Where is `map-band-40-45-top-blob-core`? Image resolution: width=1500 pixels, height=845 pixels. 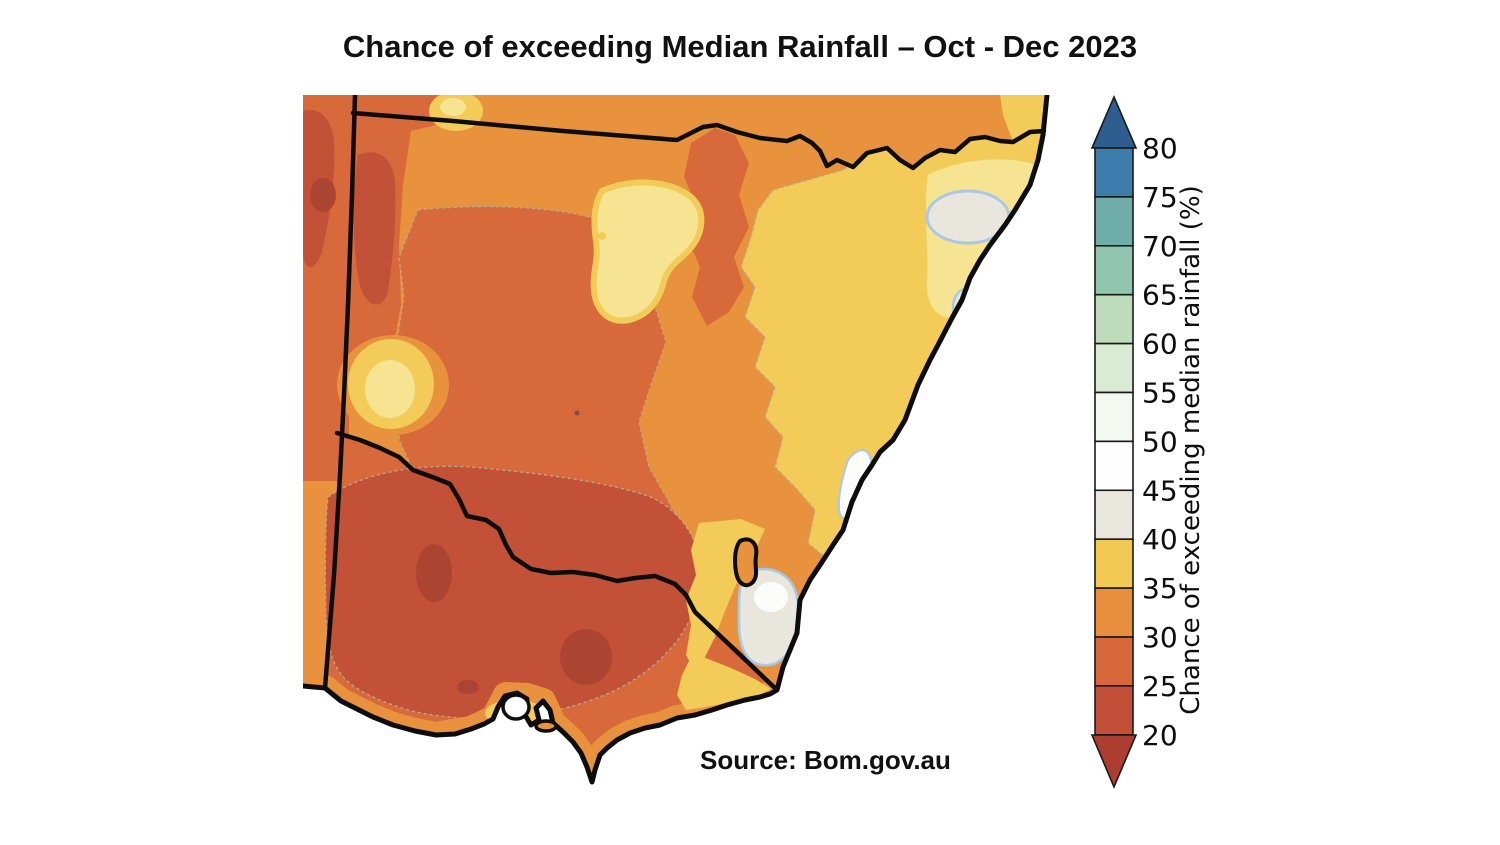
map-band-40-45-top-blob-core is located at coordinates (453, 107).